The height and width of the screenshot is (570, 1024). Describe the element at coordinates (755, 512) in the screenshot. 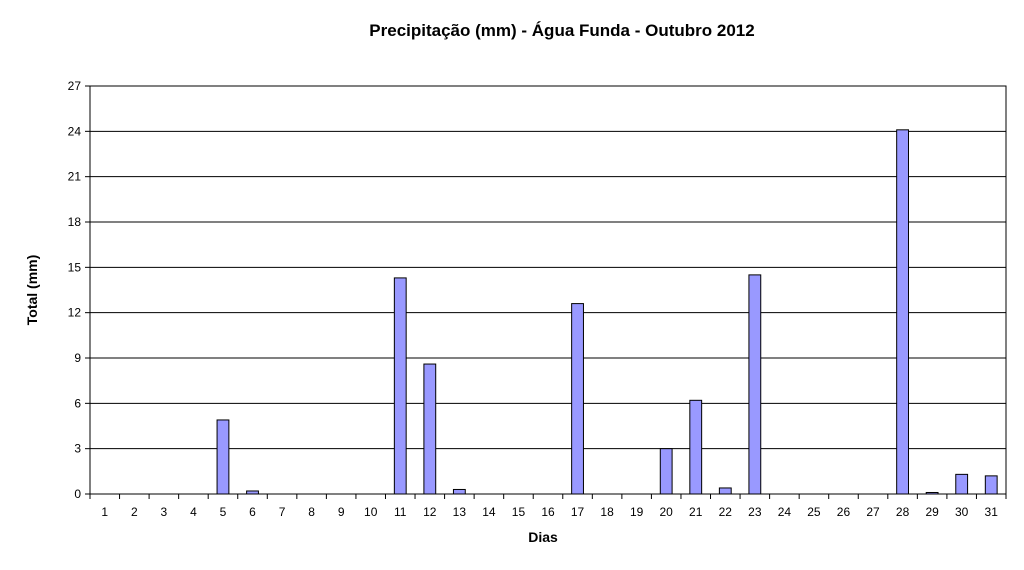

I see `x-tick-label: 23` at that location.